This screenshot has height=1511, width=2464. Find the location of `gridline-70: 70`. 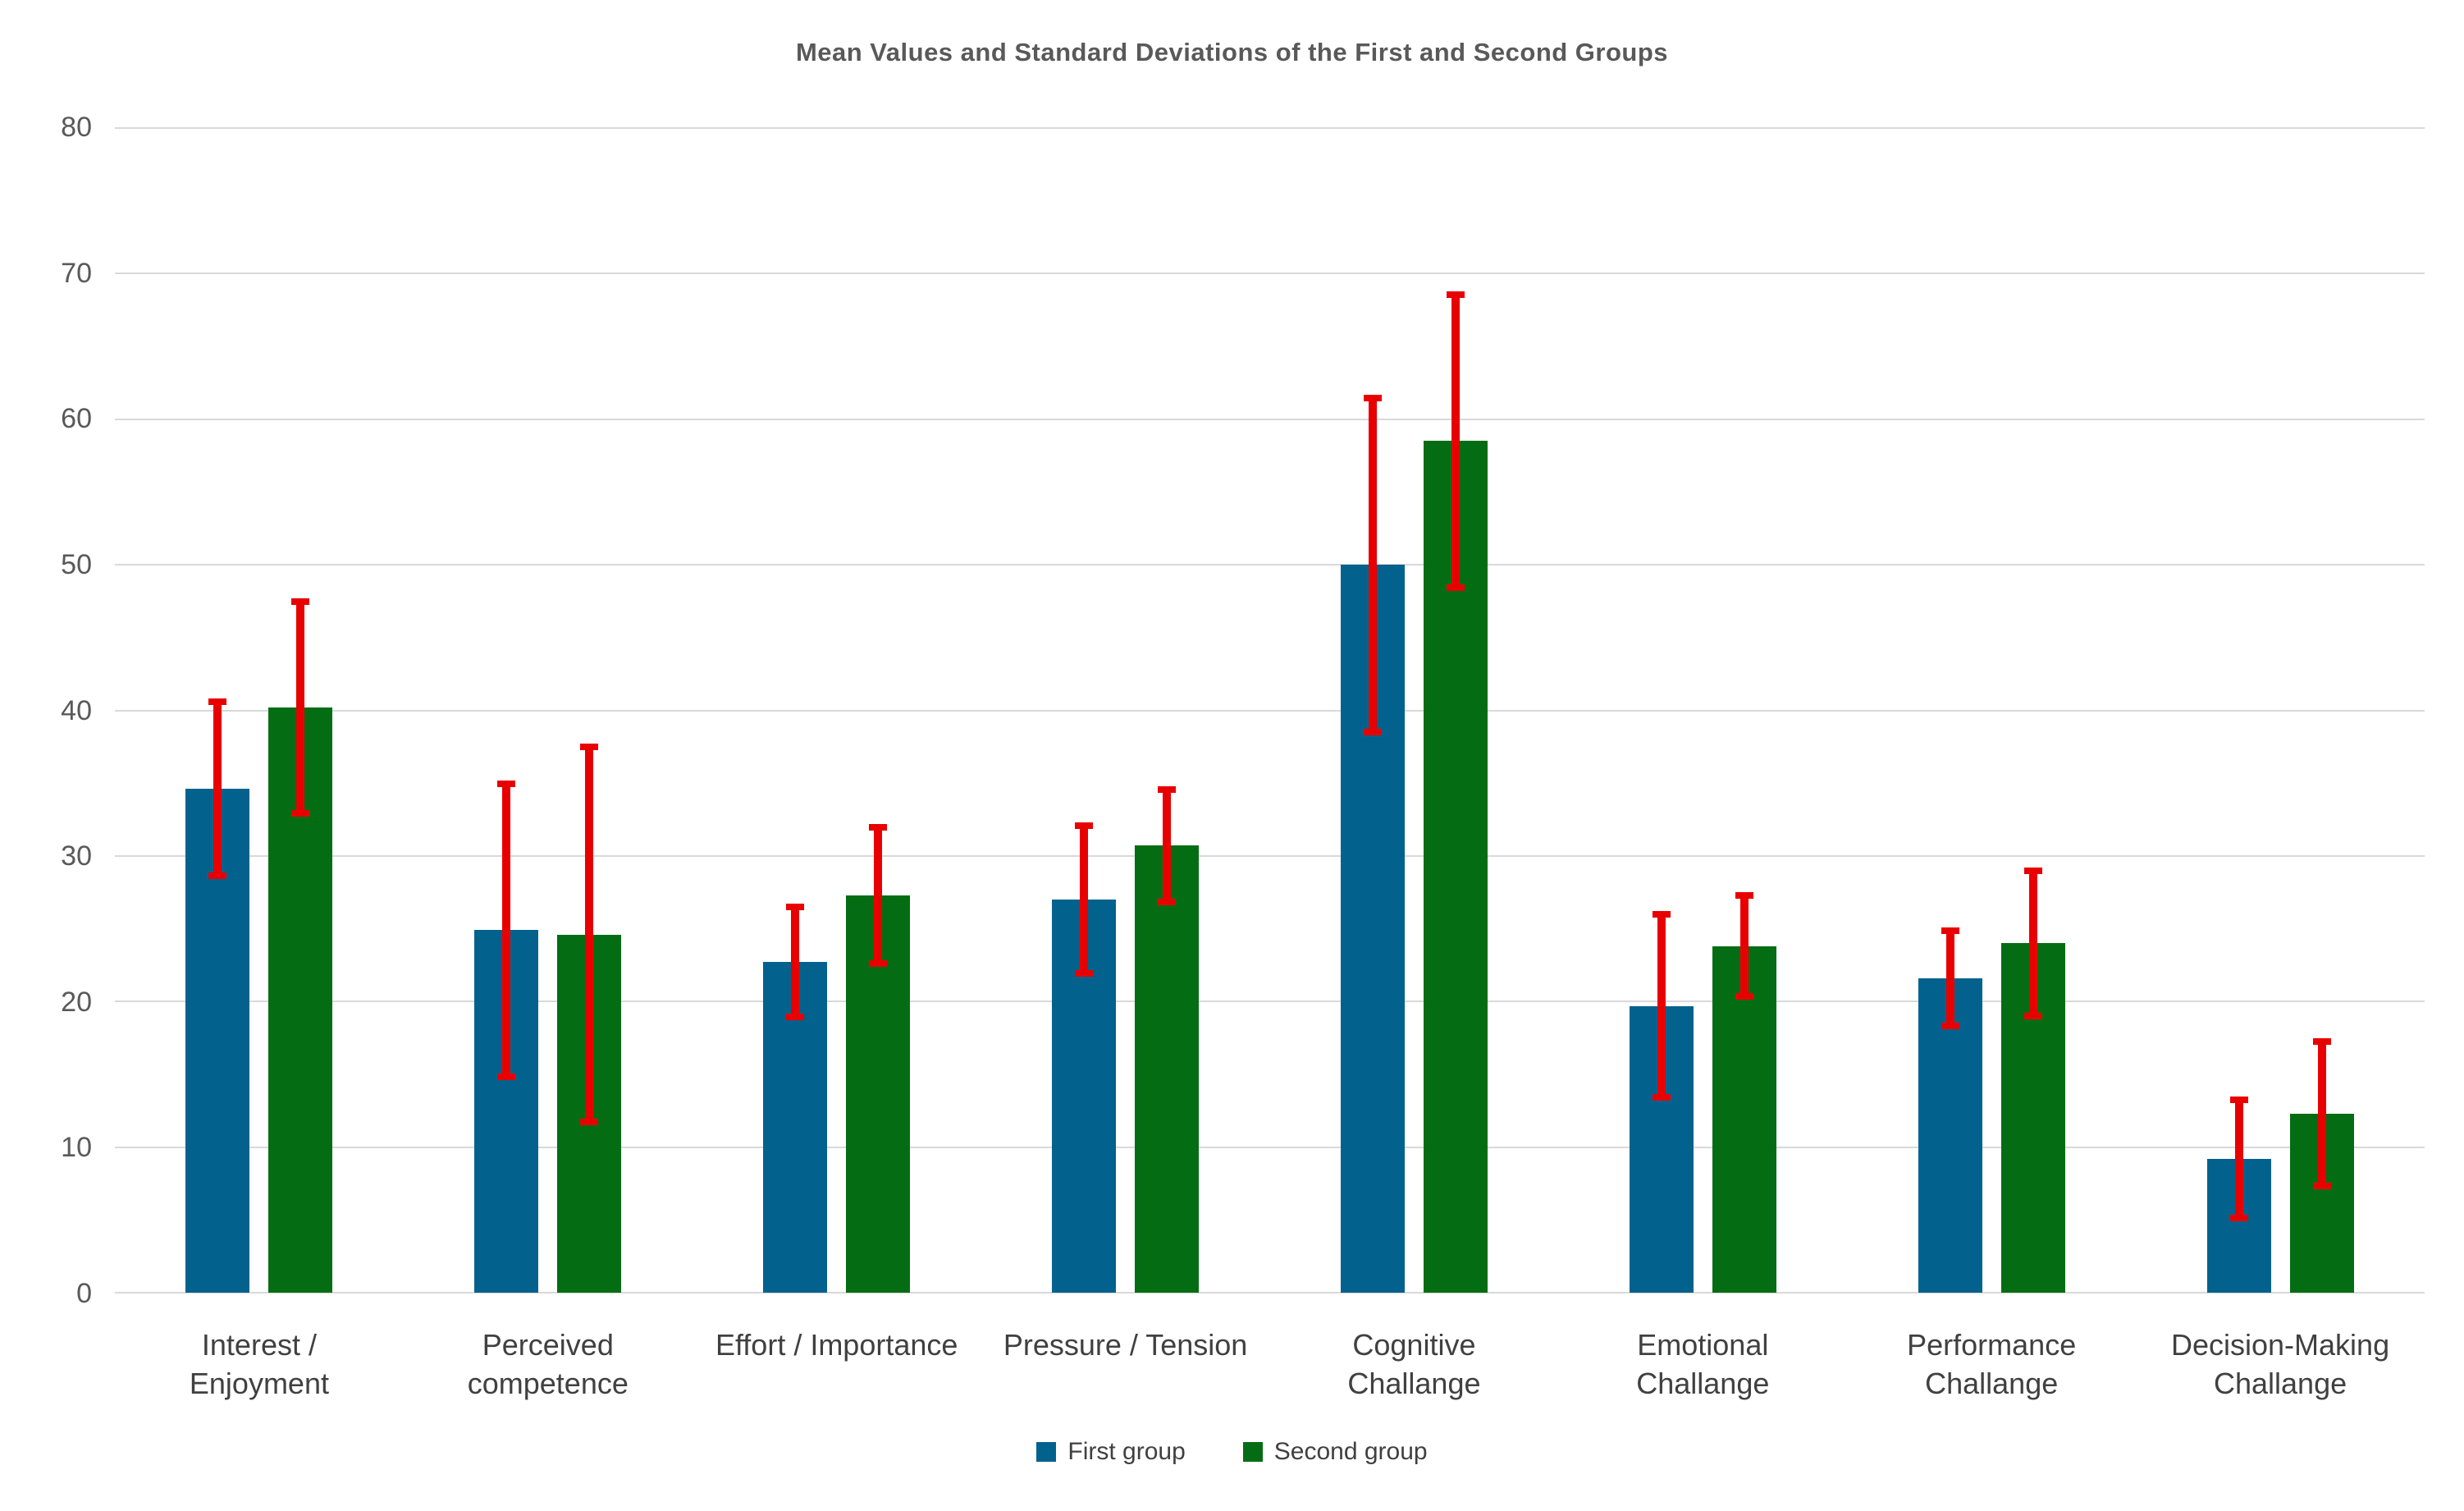

gridline-70: 70 is located at coordinates (1243, 273).